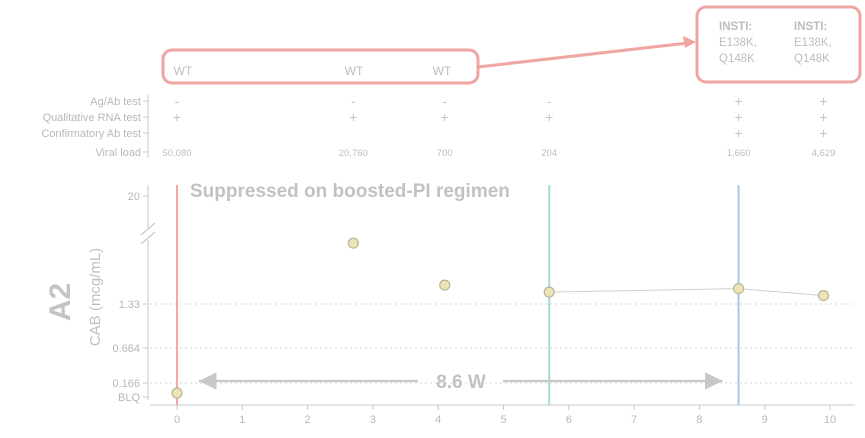 The image size is (865, 438). I want to click on test-row-label: Qualitative RNA test, so click(92, 118).